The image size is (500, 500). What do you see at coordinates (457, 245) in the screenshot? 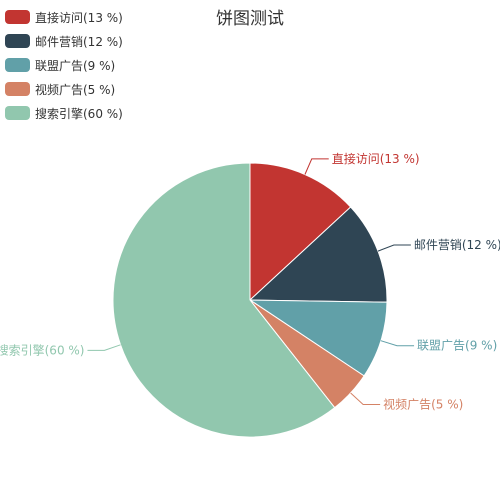
I see `slice-label: 邮件营销(12 %)` at bounding box center [457, 245].